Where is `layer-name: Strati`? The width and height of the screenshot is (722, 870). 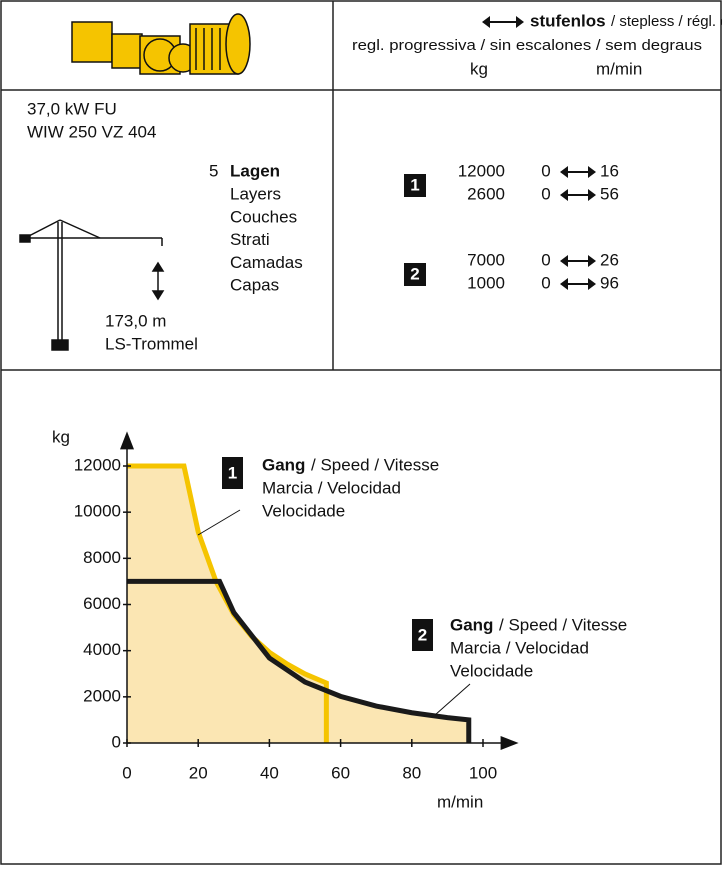
layer-name: Strati is located at coordinates (250, 239).